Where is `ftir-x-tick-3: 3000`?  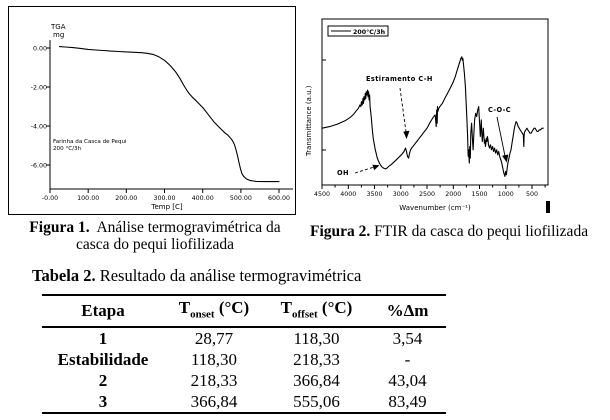 ftir-x-tick-3: 3000 is located at coordinates (401, 194).